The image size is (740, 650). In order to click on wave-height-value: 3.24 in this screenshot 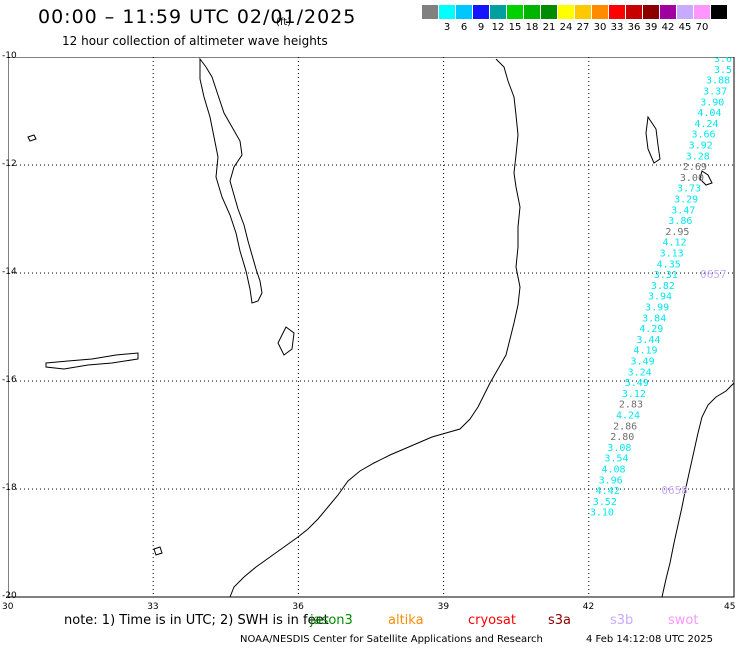, I will do `click(640, 372)`.